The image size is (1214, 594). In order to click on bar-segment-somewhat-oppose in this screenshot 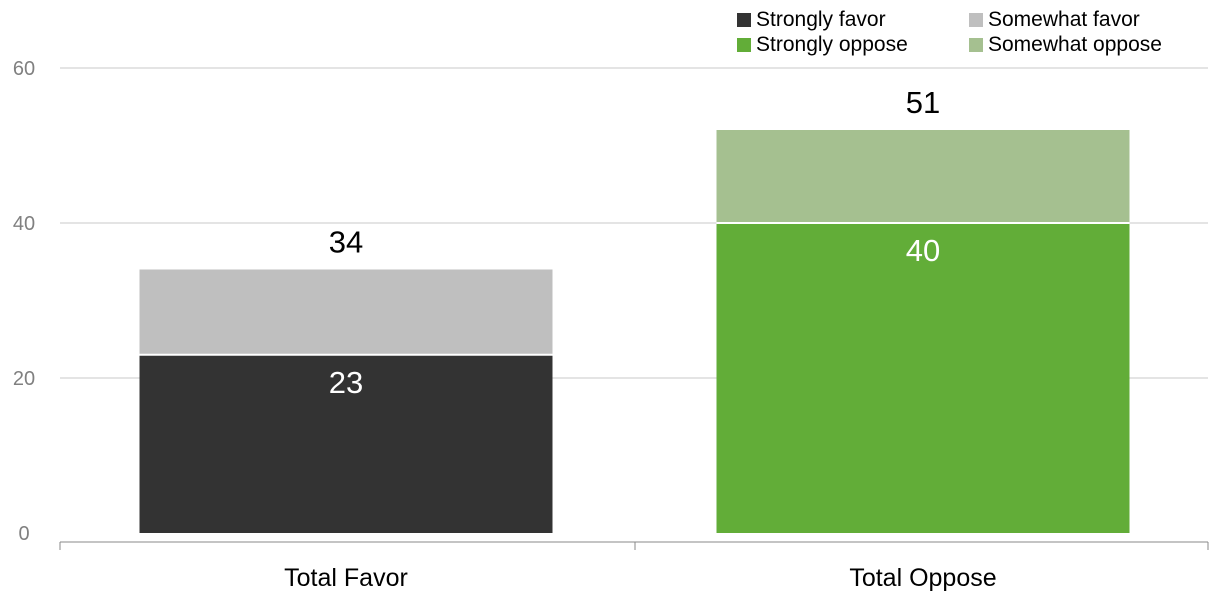, I will do `click(923, 176)`.